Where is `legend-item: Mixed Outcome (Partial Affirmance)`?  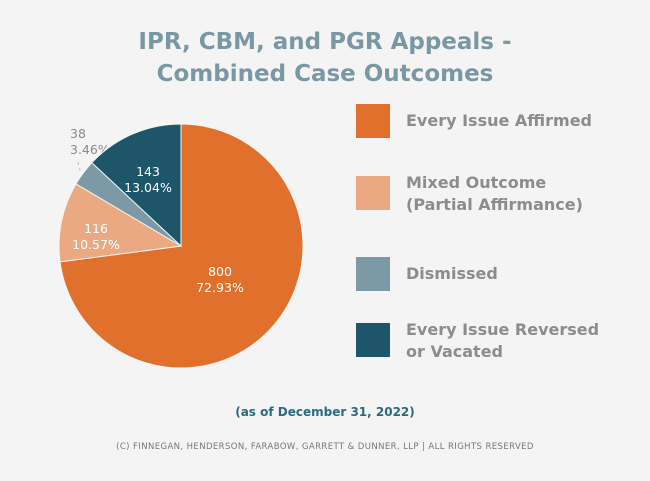 legend-item: Mixed Outcome (Partial Affirmance) is located at coordinates (469, 194).